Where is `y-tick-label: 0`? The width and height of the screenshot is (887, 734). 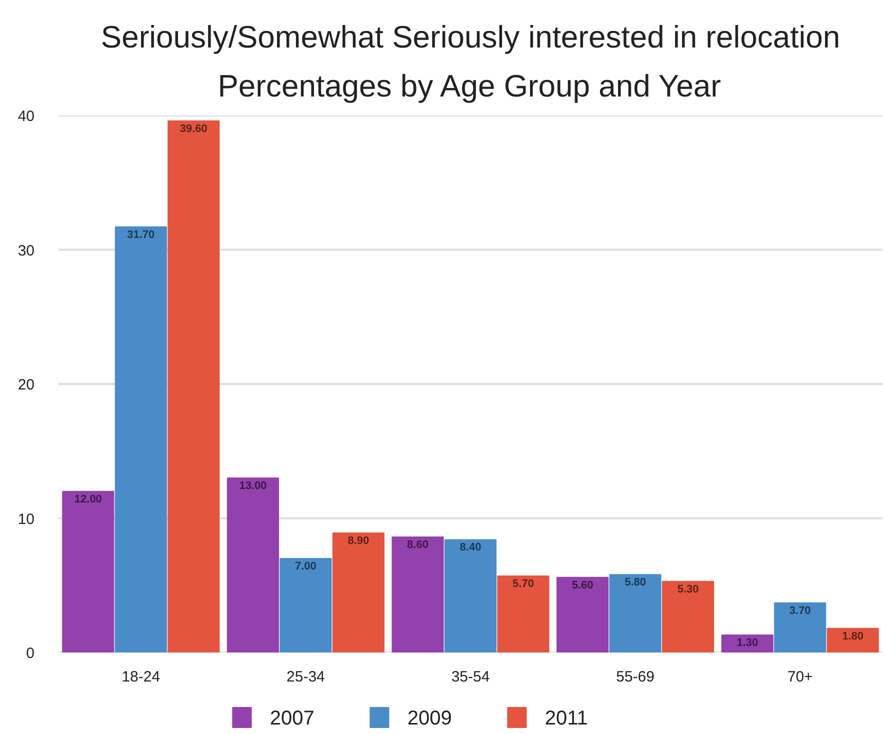 y-tick-label: 0 is located at coordinates (30, 653).